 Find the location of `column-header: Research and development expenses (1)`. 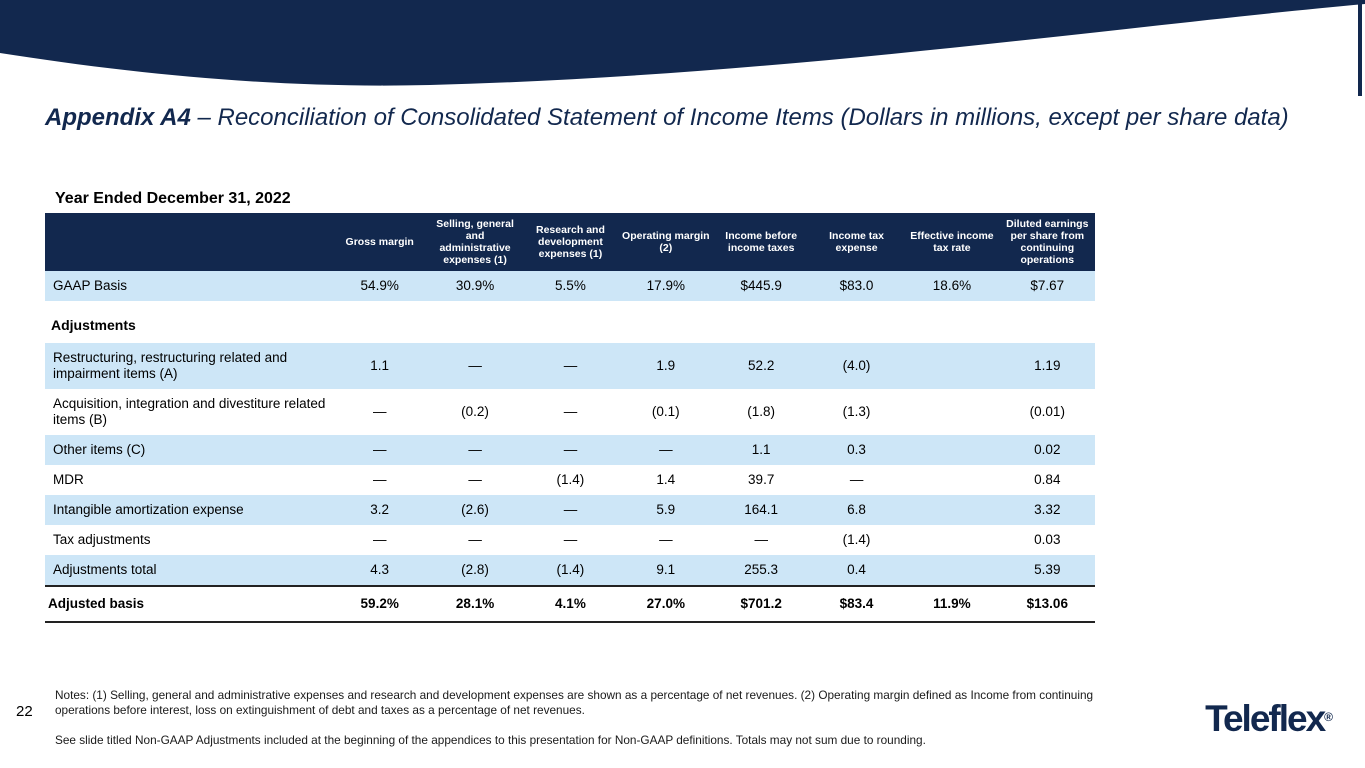

column-header: Research and development expenses (1) is located at coordinates (570, 242).